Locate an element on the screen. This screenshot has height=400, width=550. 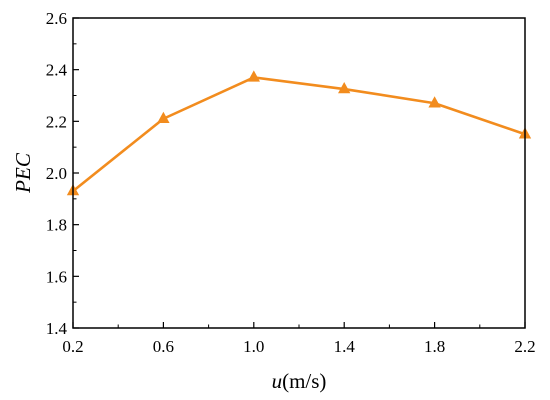
x-axis-title: u(m/s) is located at coordinates (299, 381).